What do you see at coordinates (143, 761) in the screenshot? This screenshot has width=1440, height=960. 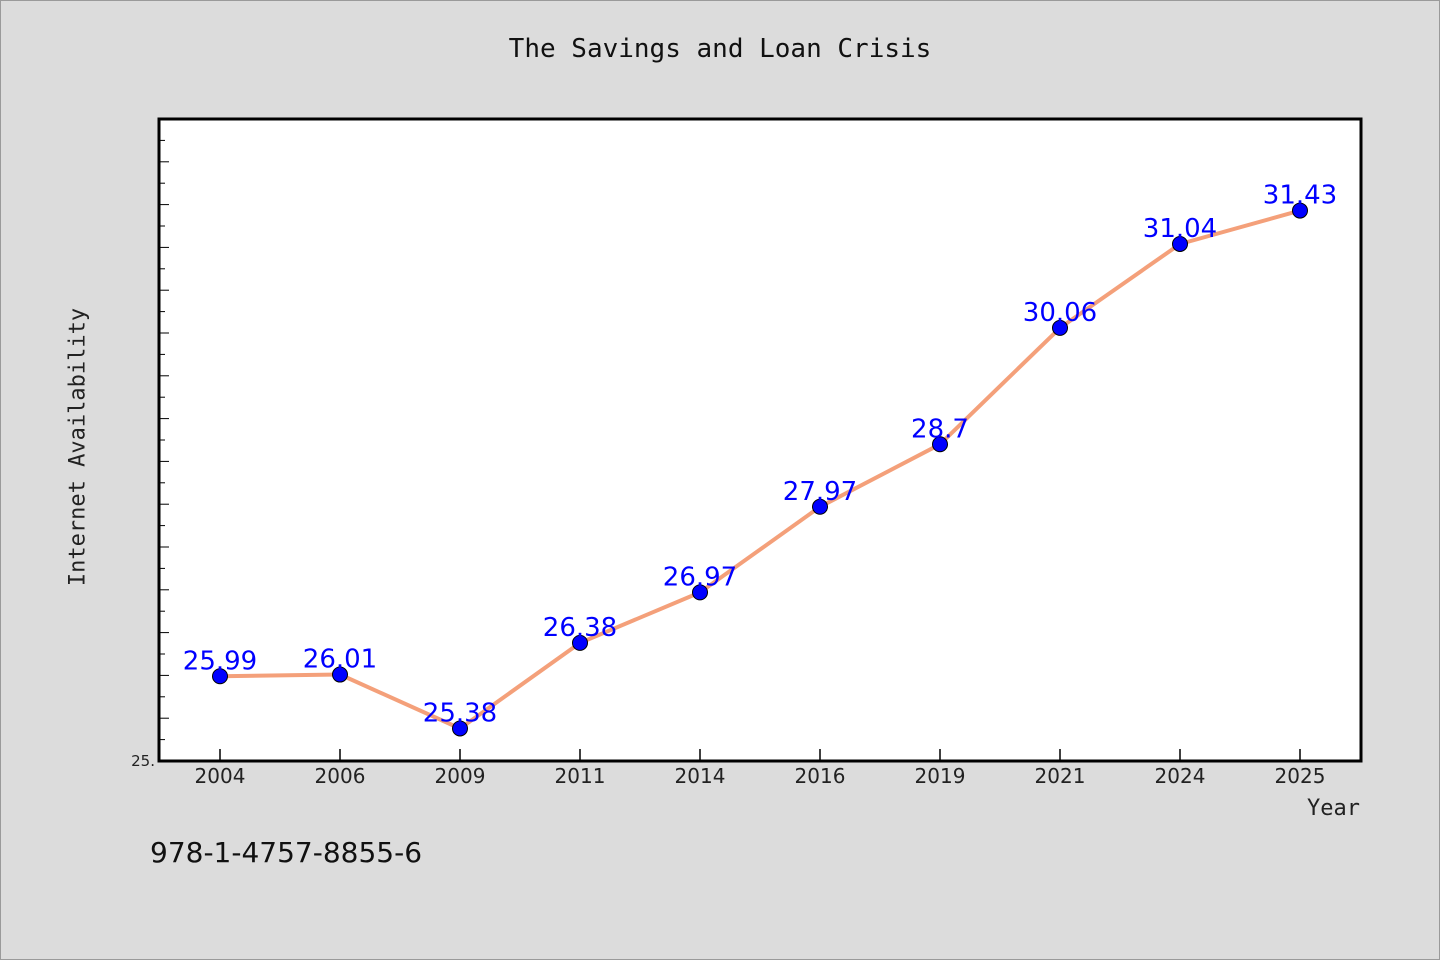 I see `y-tick-label: 25.` at bounding box center [143, 761].